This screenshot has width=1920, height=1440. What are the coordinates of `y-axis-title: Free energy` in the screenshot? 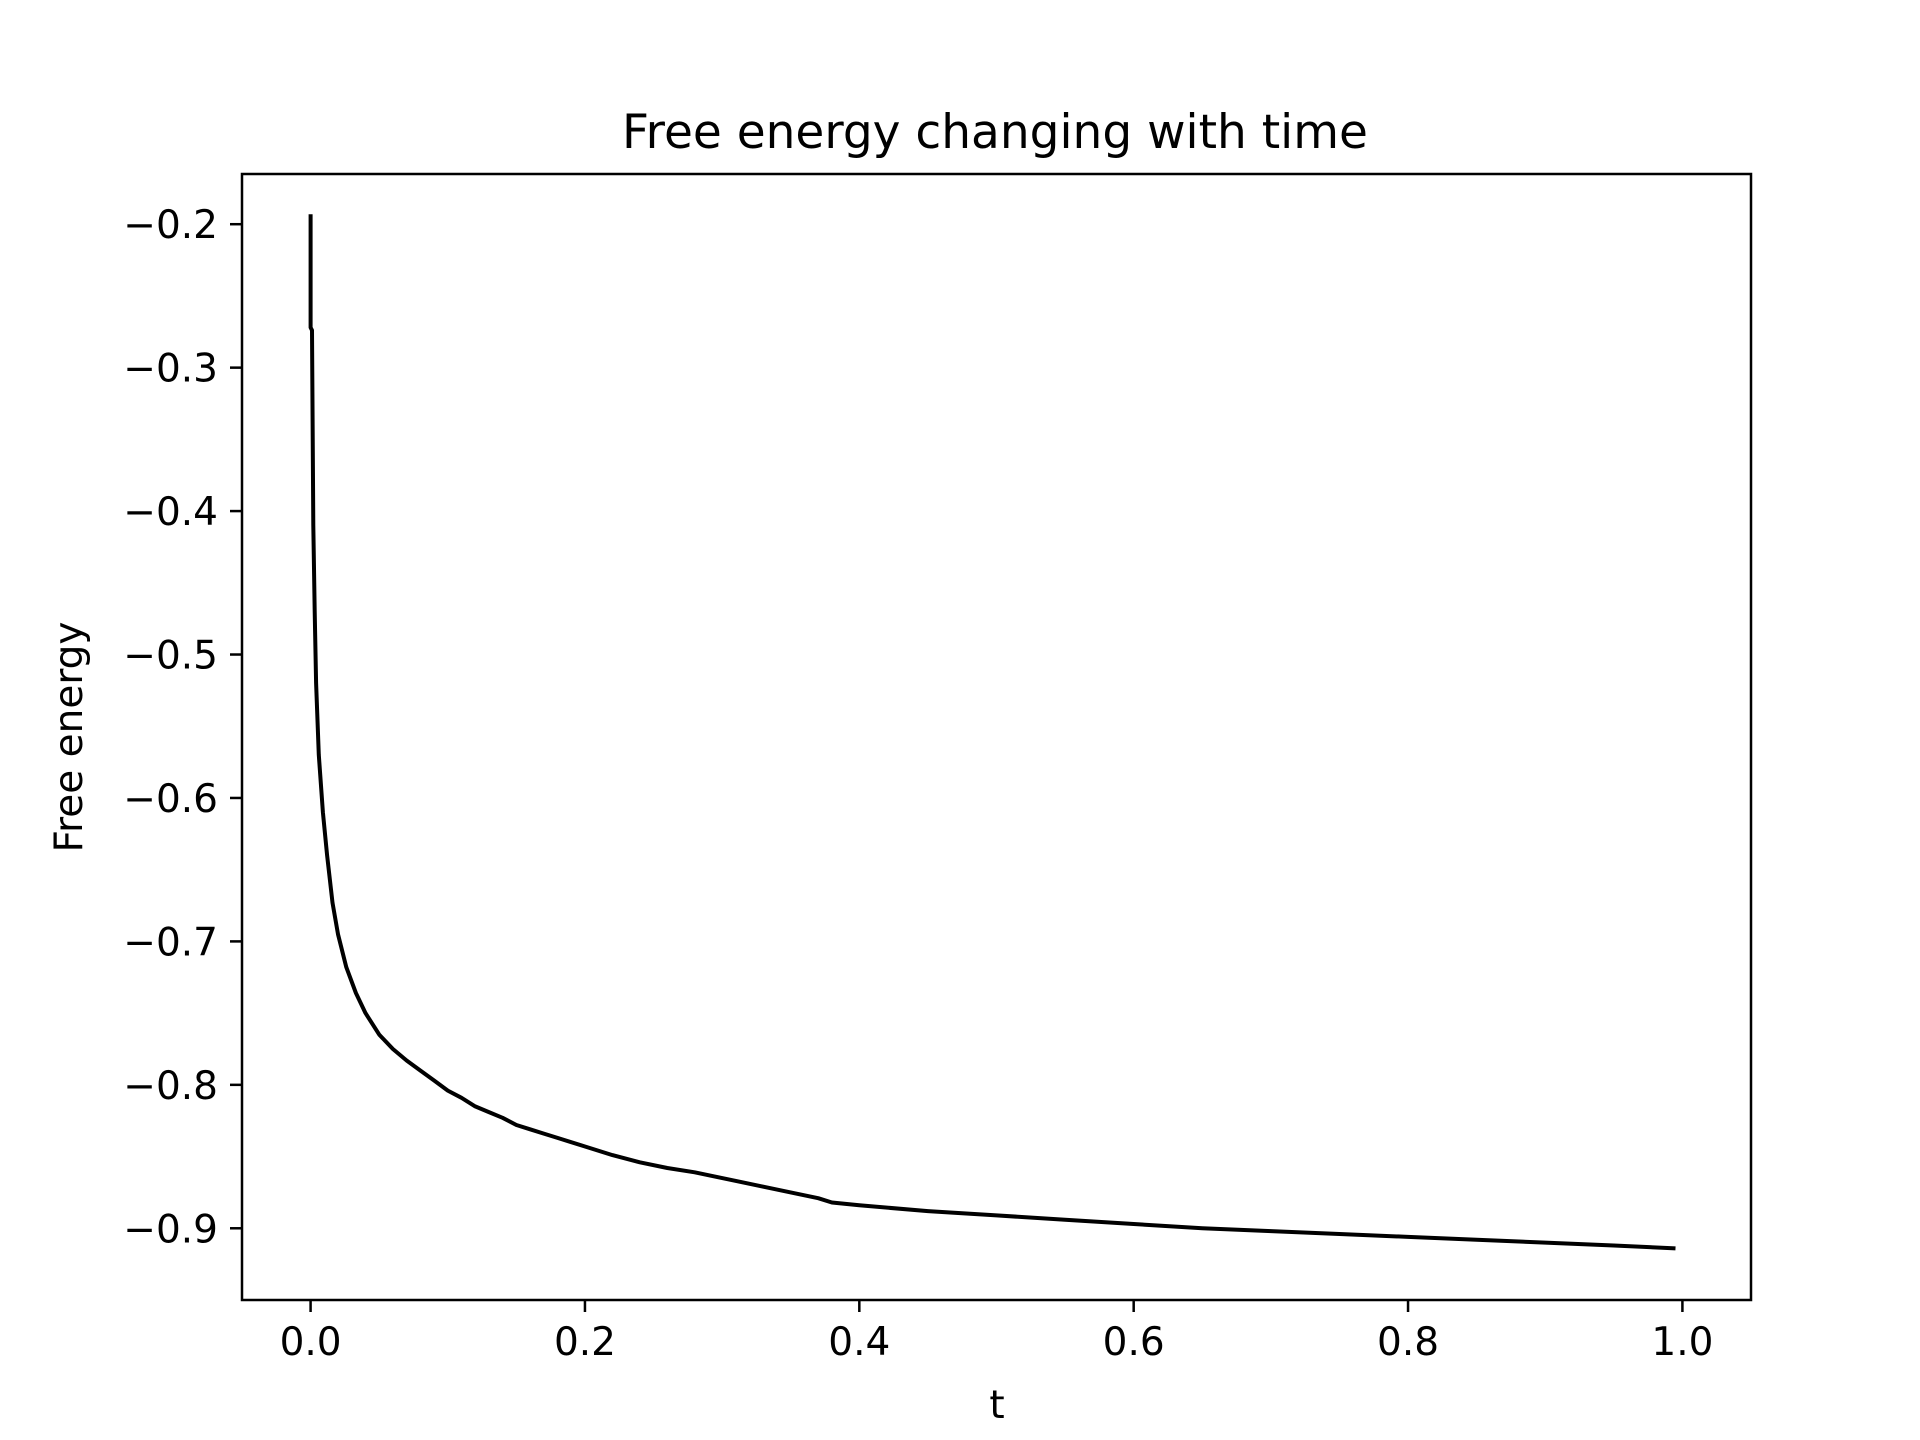 It's located at (69, 736).